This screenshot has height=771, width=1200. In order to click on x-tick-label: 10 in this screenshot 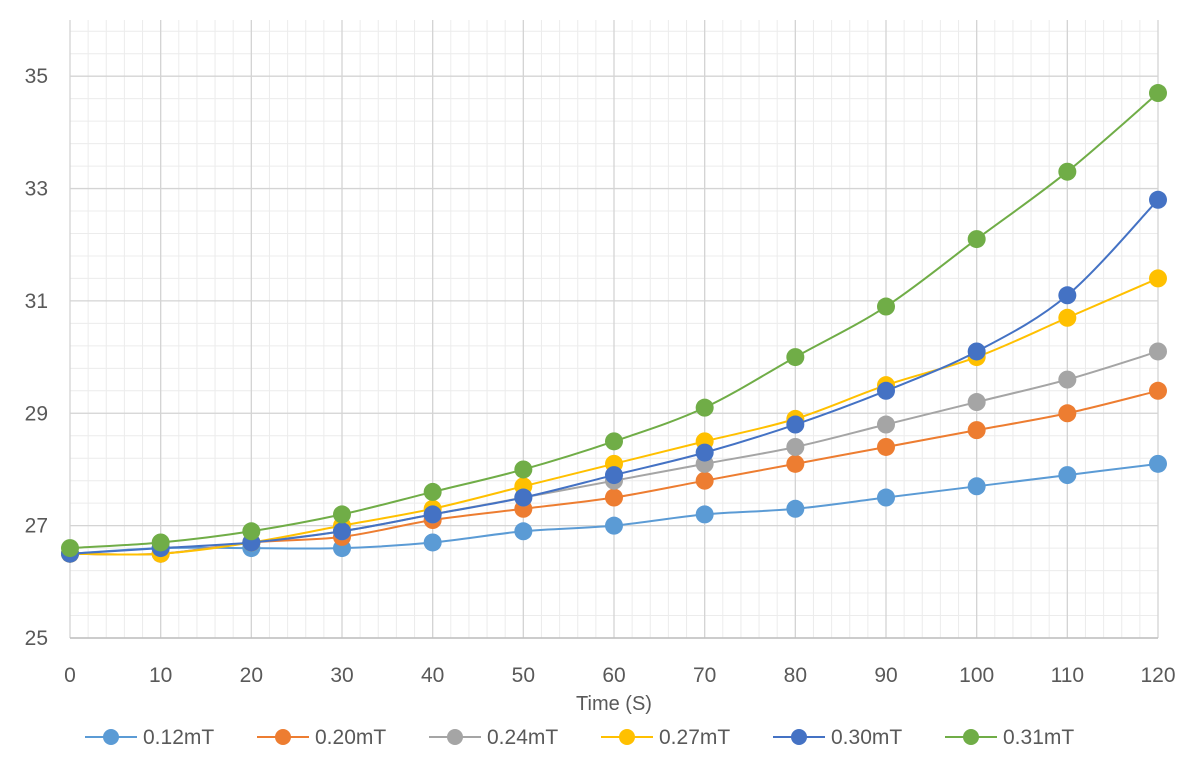, I will do `click(160, 675)`.